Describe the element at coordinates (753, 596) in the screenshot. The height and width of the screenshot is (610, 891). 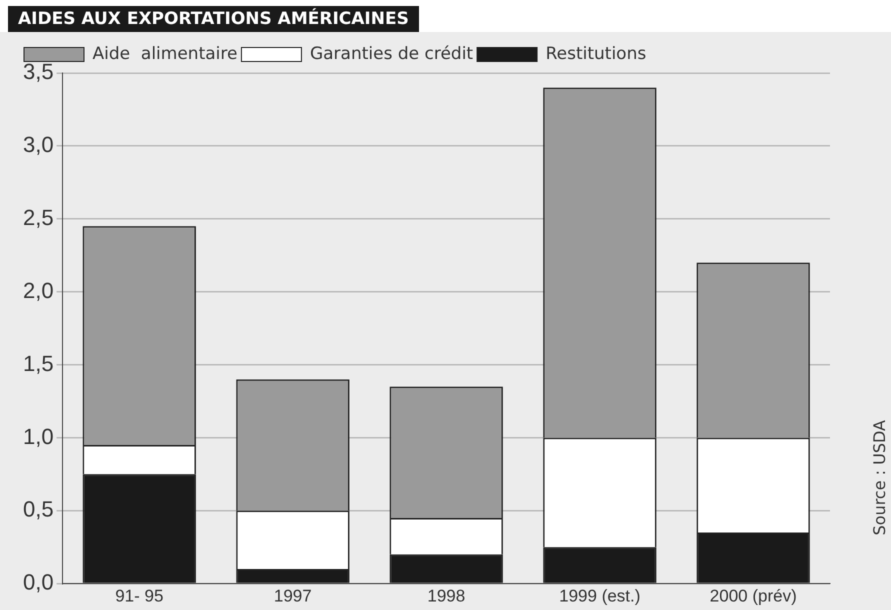
I see `x-tick-label: 2000 (prév)` at that location.